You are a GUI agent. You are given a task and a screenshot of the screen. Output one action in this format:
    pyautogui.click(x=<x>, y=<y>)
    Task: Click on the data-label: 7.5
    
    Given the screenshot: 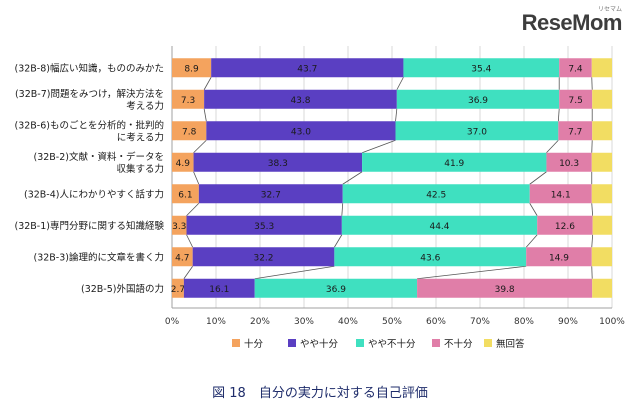 What is the action you would take?
    pyautogui.click(x=576, y=101)
    